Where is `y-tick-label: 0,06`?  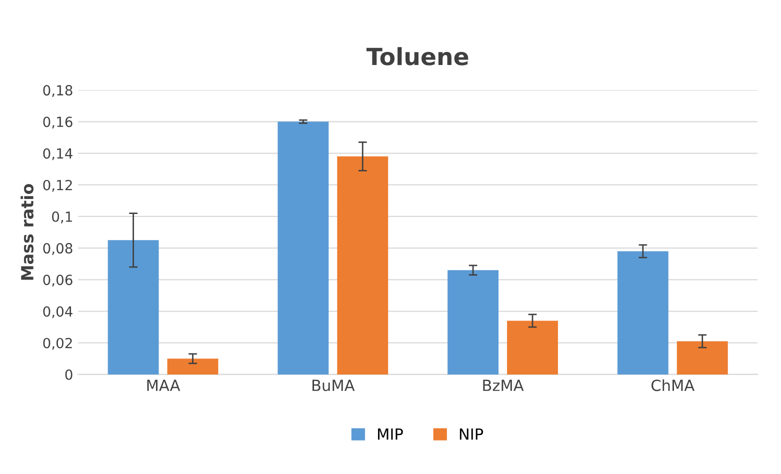
y-tick-label: 0,06 is located at coordinates (57, 280).